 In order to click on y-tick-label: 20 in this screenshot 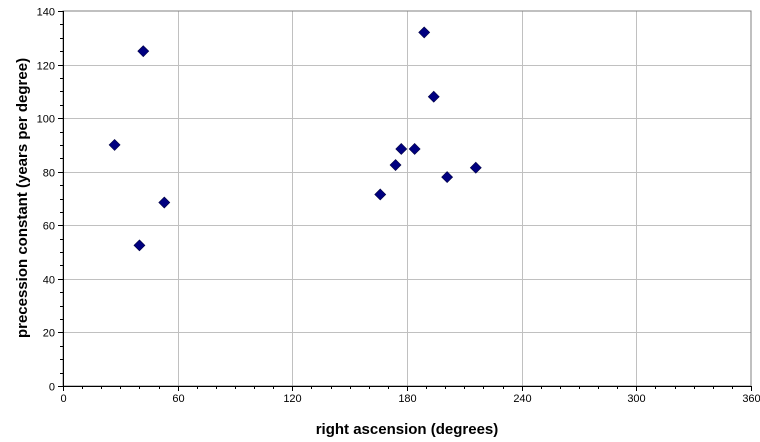, I will do `click(49, 334)`.